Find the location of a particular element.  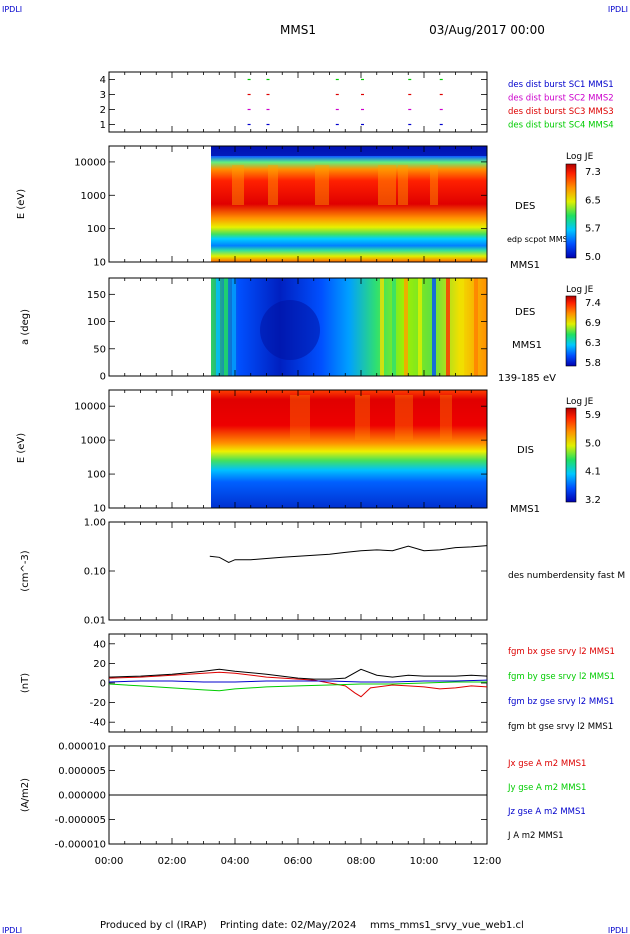

des-pitch-instrument: DES is located at coordinates (525, 312).